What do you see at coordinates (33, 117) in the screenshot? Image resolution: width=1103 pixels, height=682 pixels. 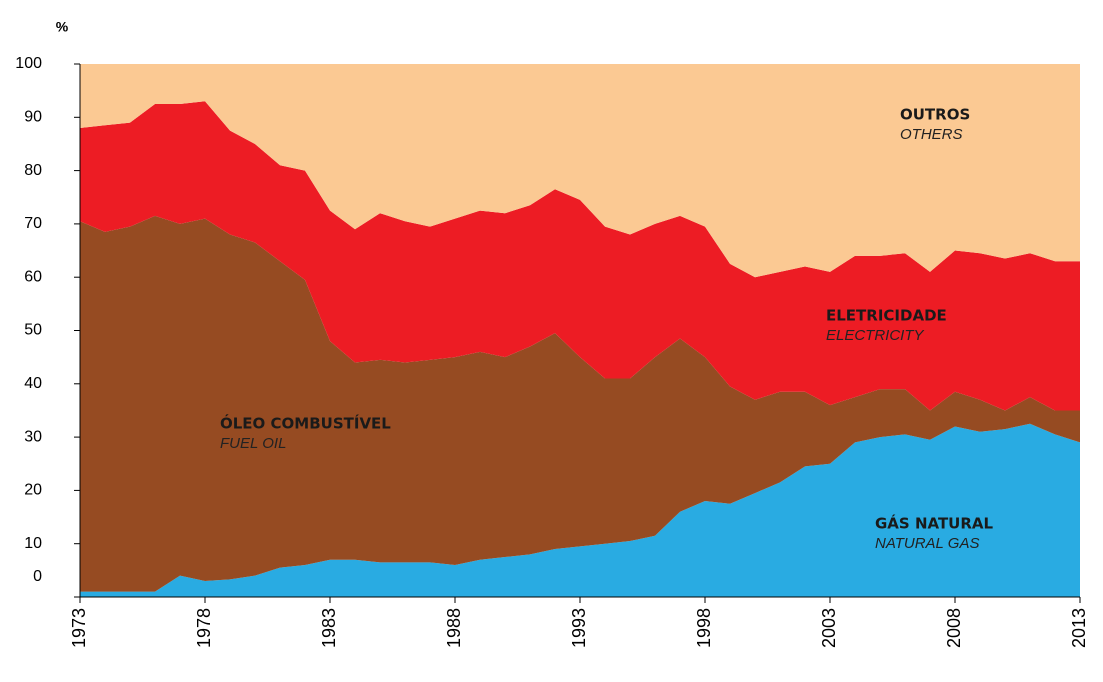 I see `y-tick-label: 90` at bounding box center [33, 117].